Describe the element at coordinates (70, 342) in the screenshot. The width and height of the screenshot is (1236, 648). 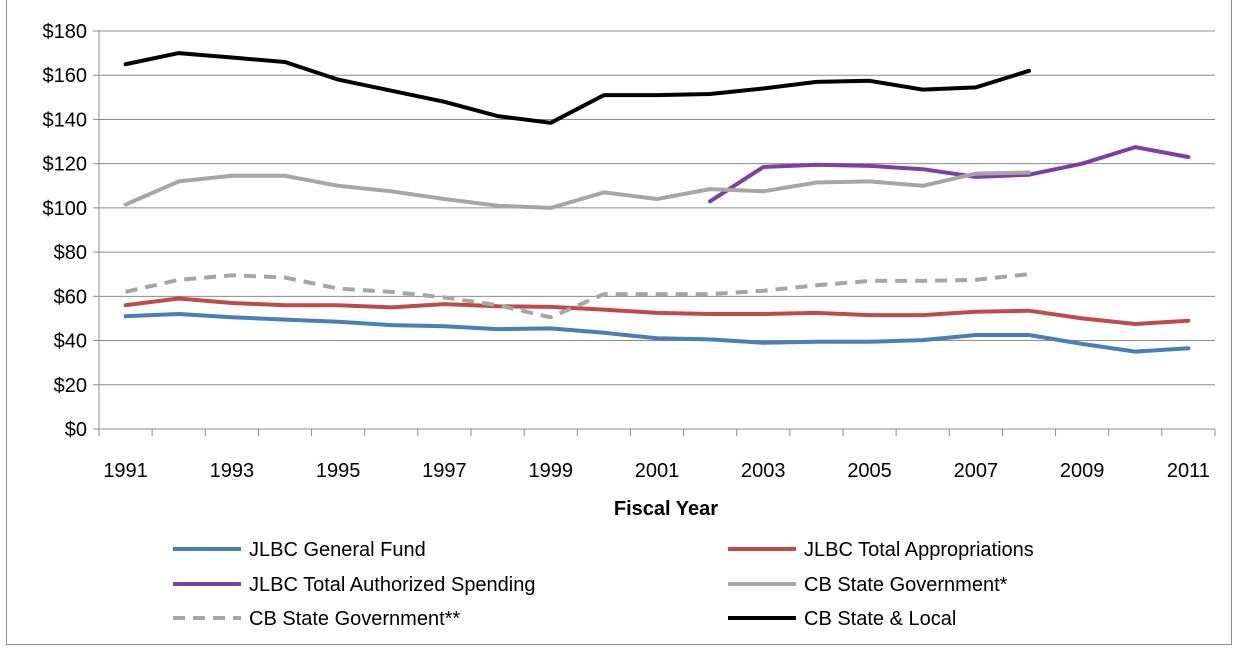
I see `y-tick-label-40: $40` at that location.